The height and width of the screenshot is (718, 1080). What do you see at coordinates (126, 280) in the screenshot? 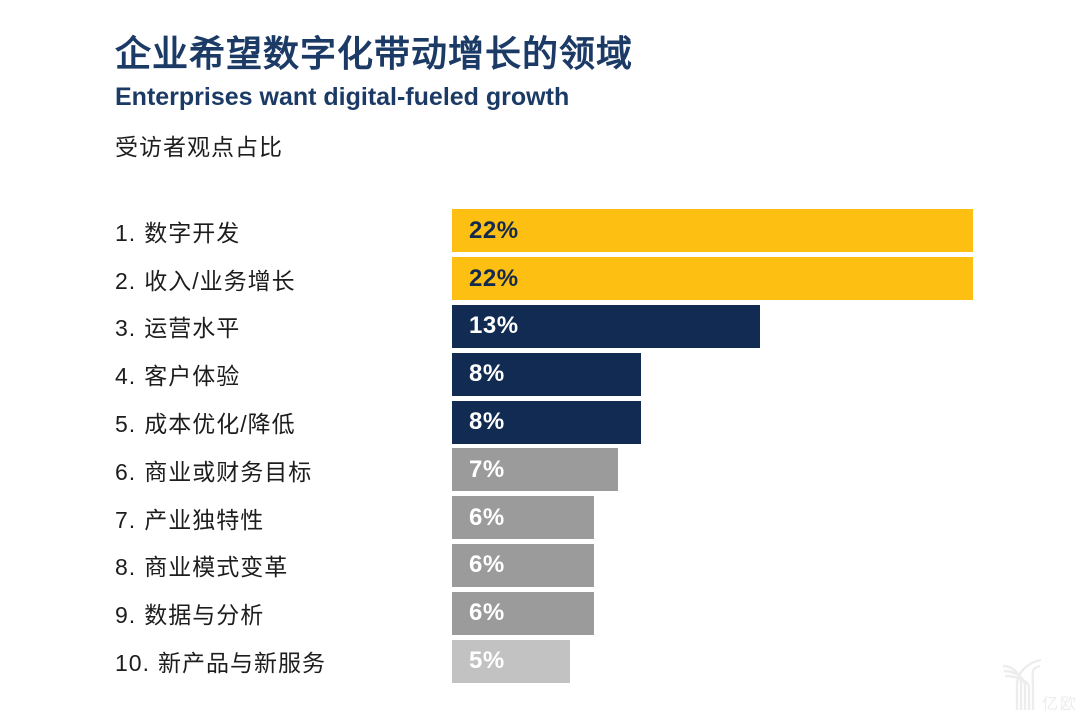
I see `category-number: 2.` at bounding box center [126, 280].